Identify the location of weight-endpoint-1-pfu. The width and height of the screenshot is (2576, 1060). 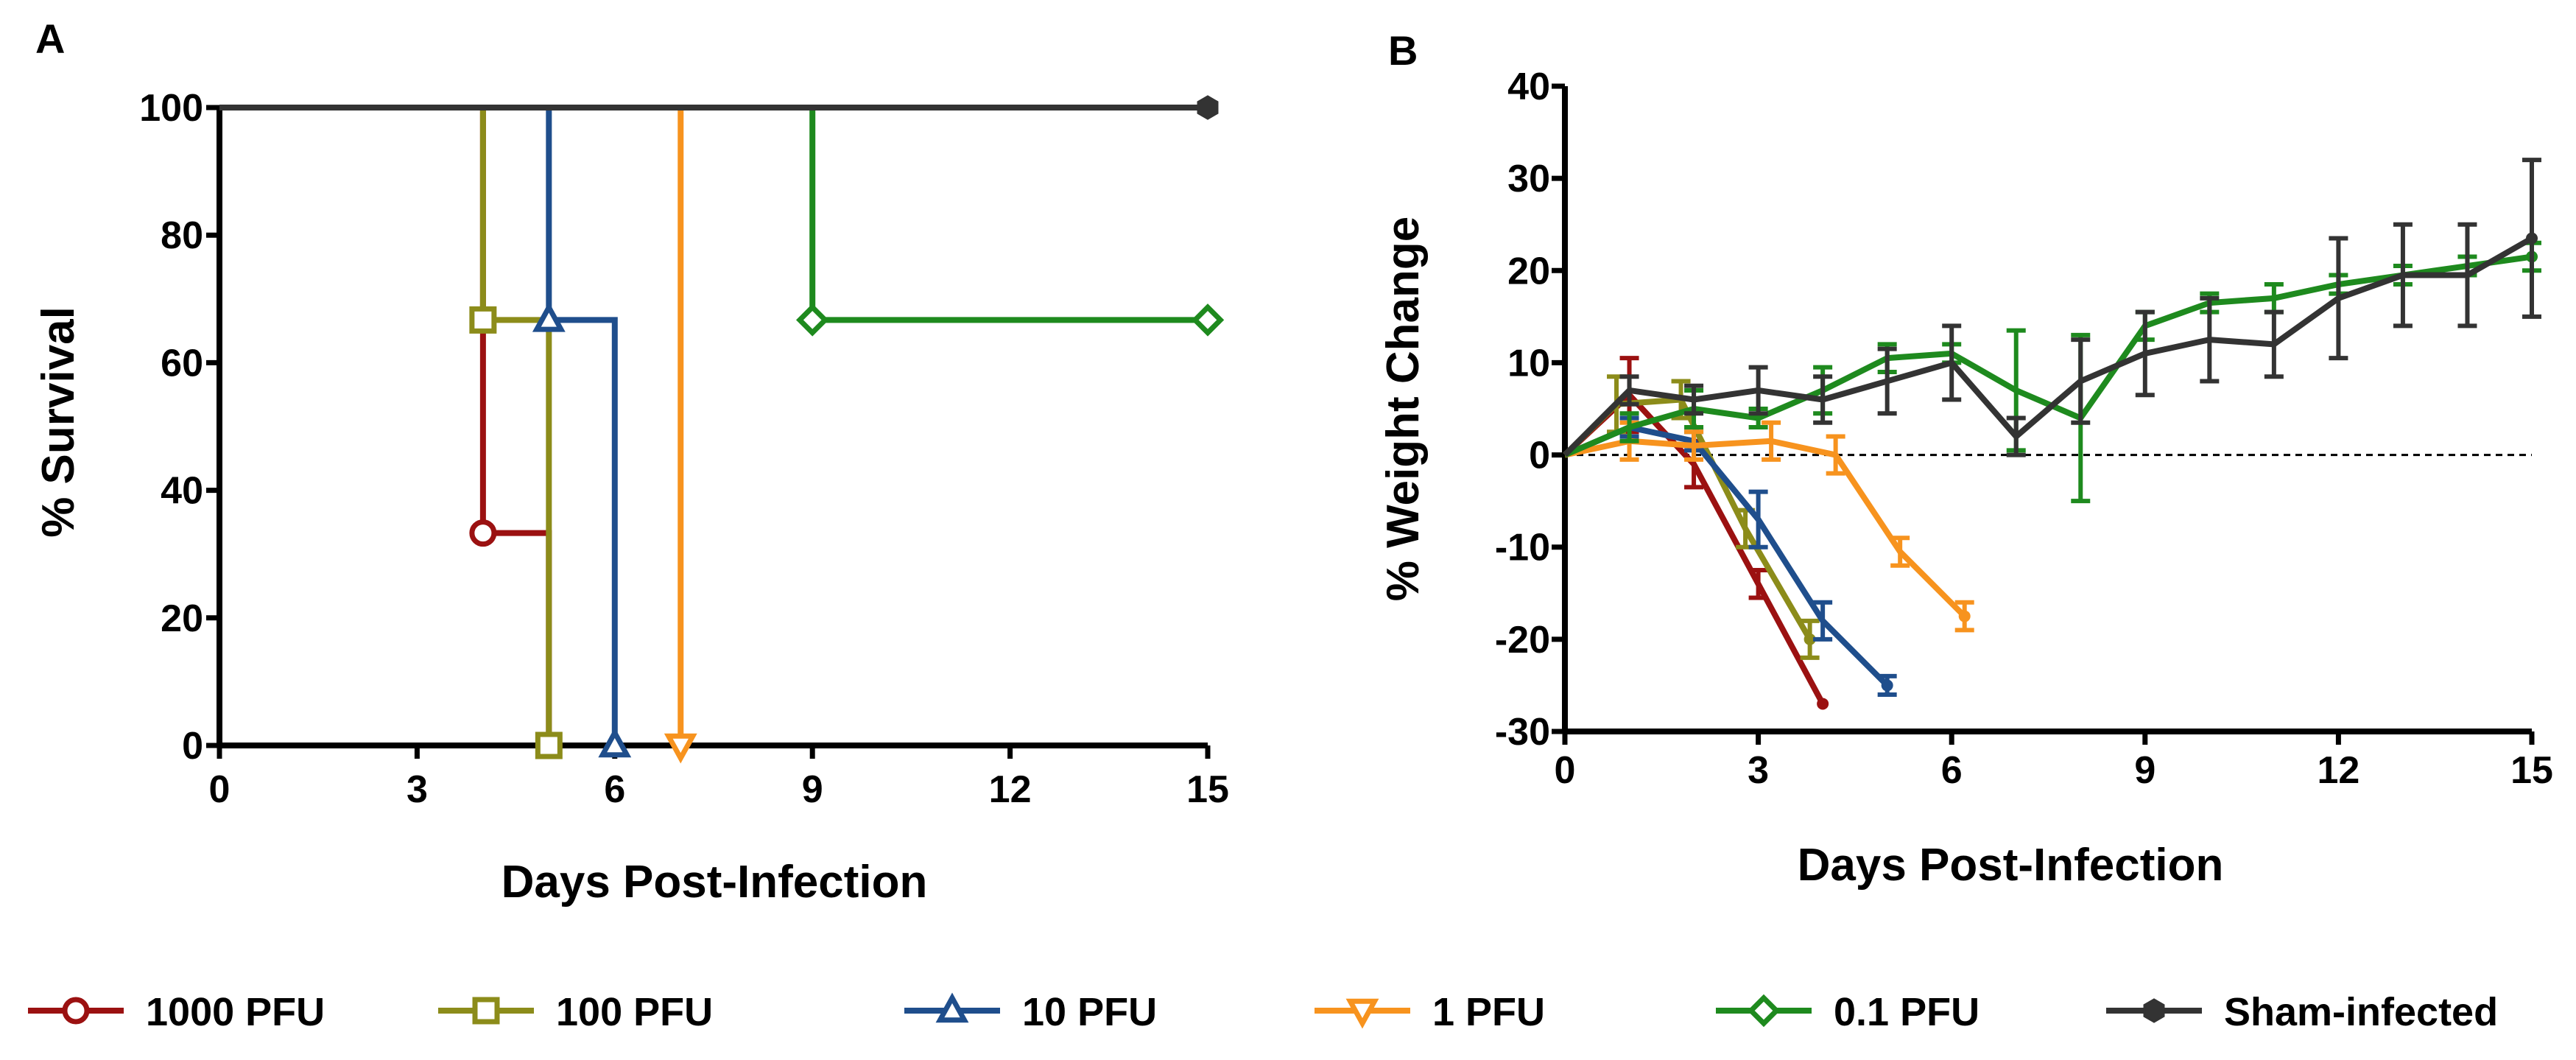
(1964, 616).